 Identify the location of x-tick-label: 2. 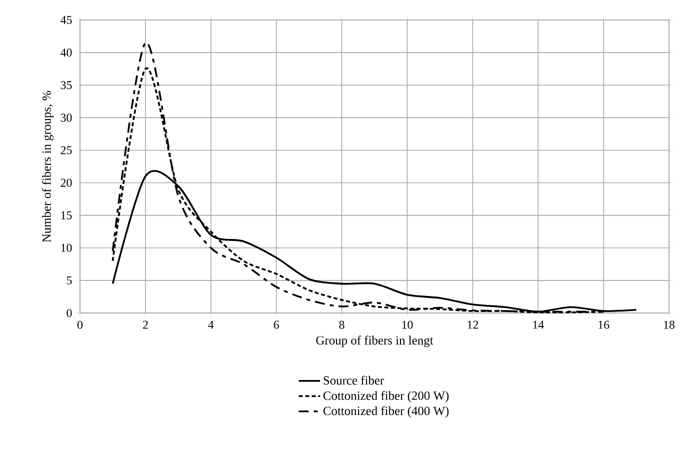
(145, 324).